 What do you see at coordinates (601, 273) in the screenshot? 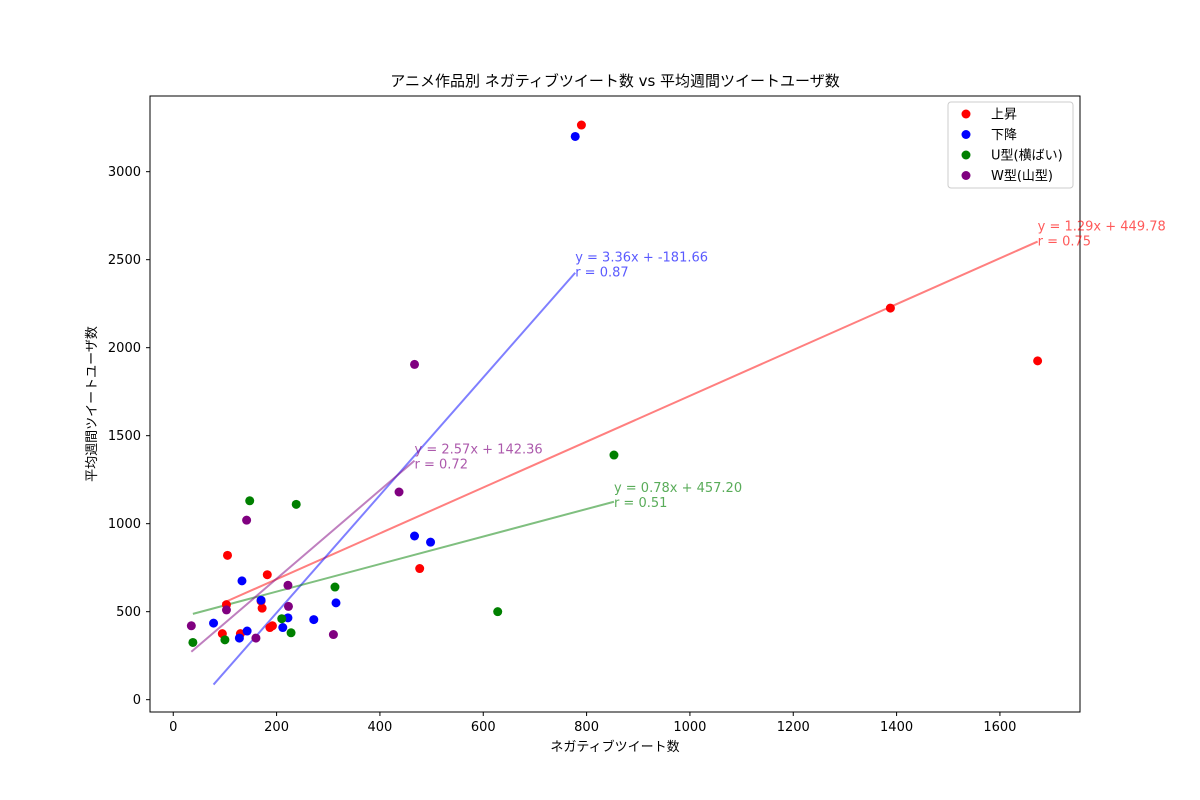
I see `fit-r-label: r = 0.87` at bounding box center [601, 273].